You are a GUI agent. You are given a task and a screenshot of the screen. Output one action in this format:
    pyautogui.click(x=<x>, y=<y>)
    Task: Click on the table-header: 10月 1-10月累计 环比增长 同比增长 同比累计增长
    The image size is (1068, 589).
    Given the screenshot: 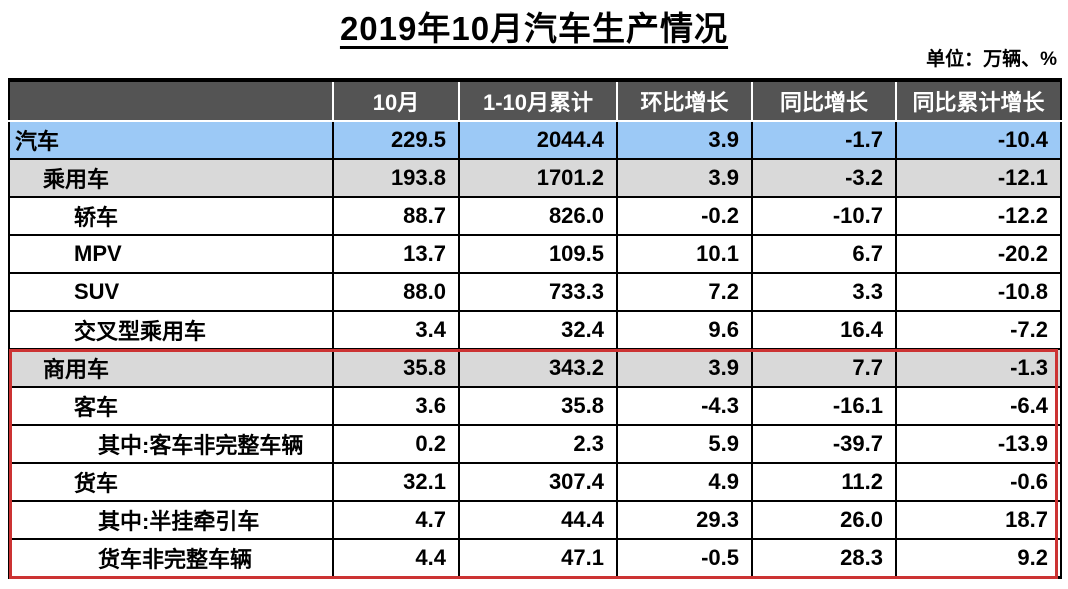 What is the action you would take?
    pyautogui.click(x=535, y=100)
    